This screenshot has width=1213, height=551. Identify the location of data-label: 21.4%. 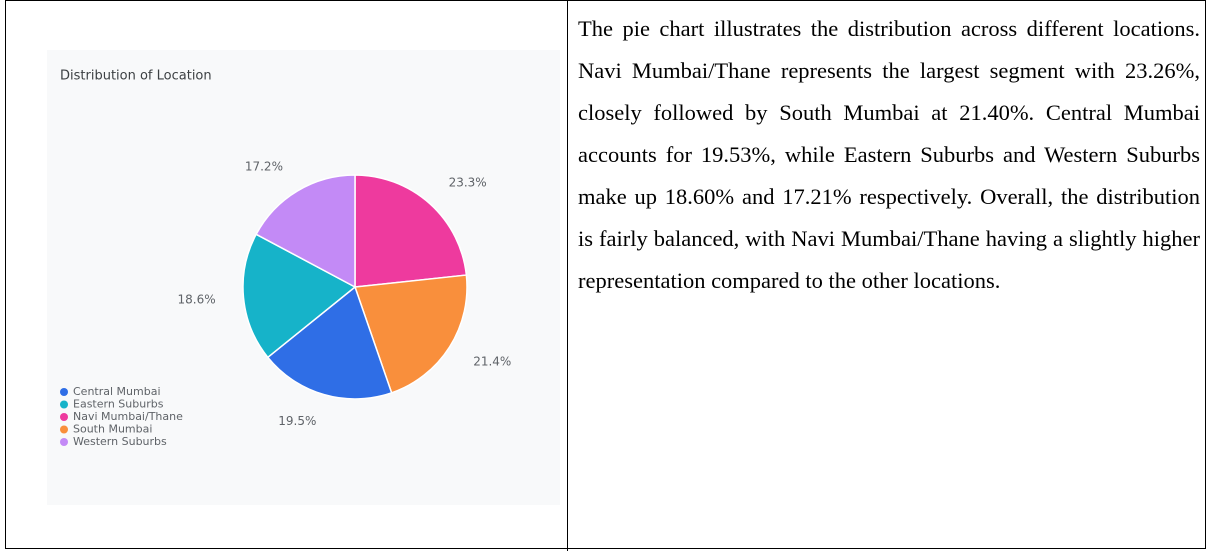
(492, 362).